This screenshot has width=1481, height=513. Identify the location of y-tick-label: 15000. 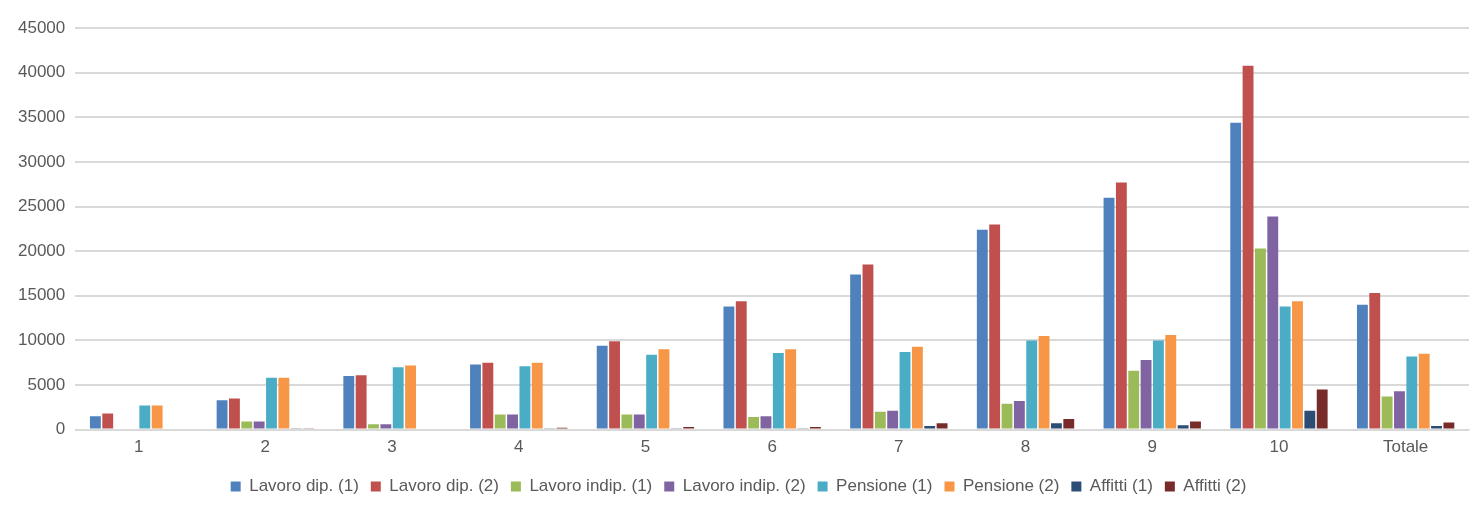
(41, 295).